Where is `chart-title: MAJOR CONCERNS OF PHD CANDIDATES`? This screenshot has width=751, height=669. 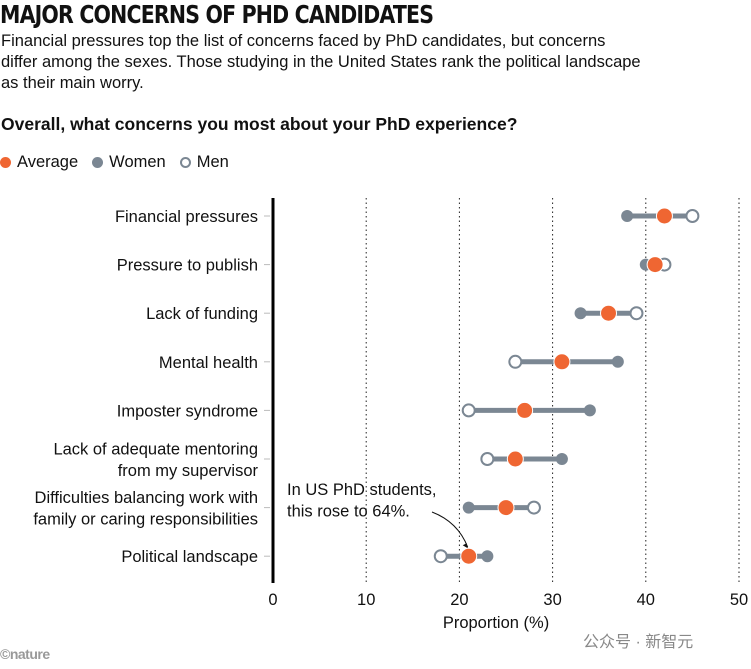
chart-title: MAJOR CONCERNS OF PHD CANDIDATES is located at coordinates (217, 14).